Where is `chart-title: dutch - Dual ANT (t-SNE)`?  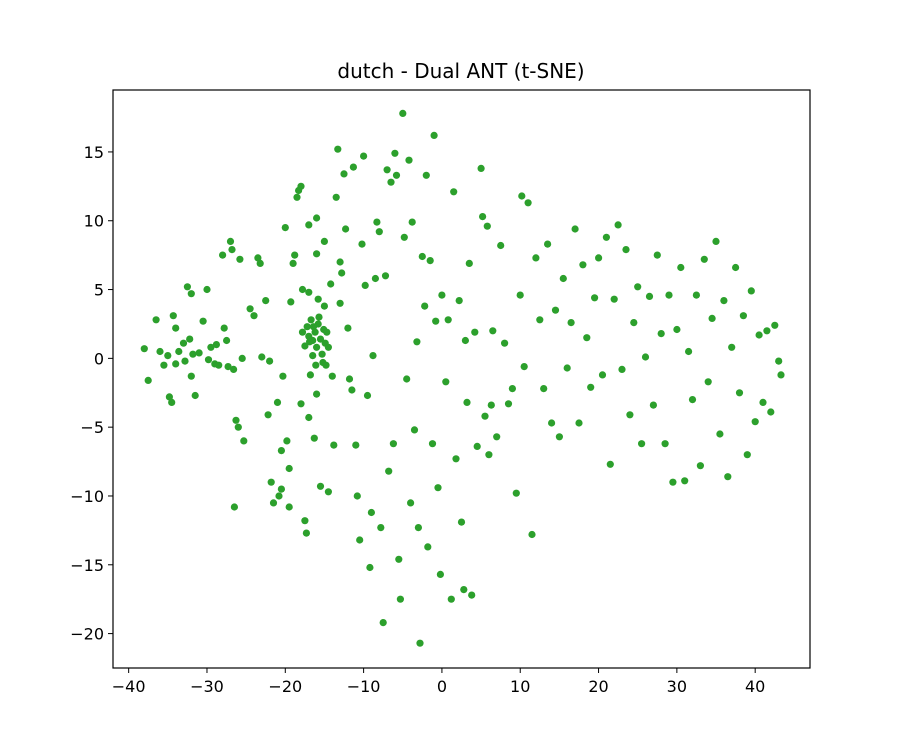 chart-title: dutch - Dual ANT (t-SNE) is located at coordinates (460, 71).